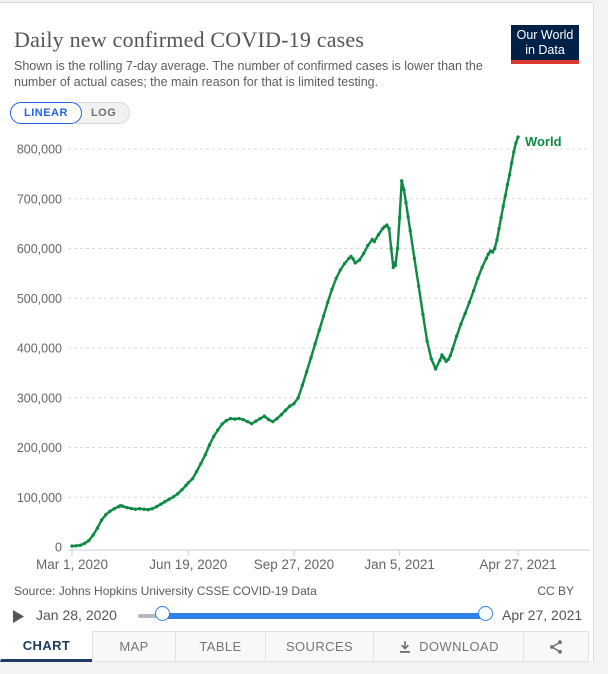 This screenshot has height=674, width=608. What do you see at coordinates (76, 615) in the screenshot?
I see `timeline-start-label: Jan 28, 2020` at bounding box center [76, 615].